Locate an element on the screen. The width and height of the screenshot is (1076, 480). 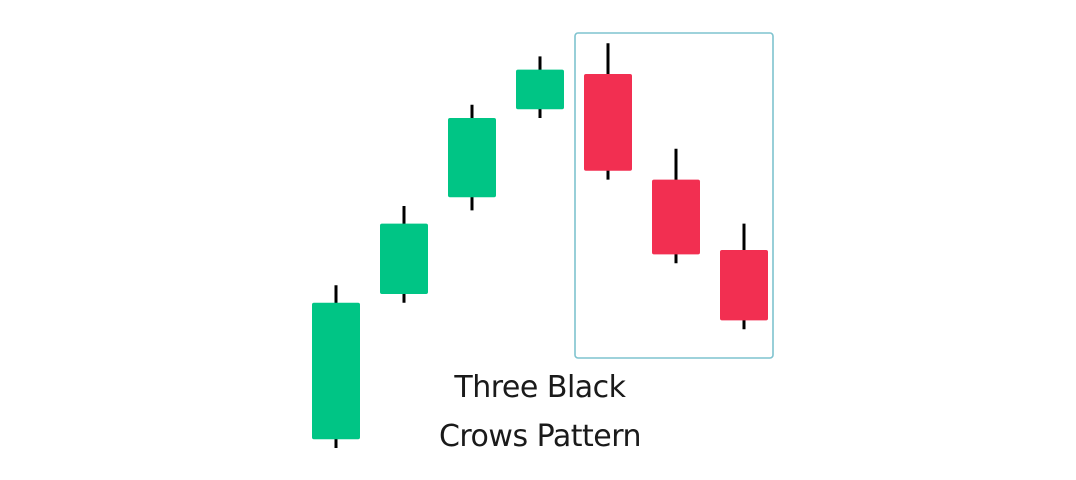
pattern-highlight-box is located at coordinates (674, 195).